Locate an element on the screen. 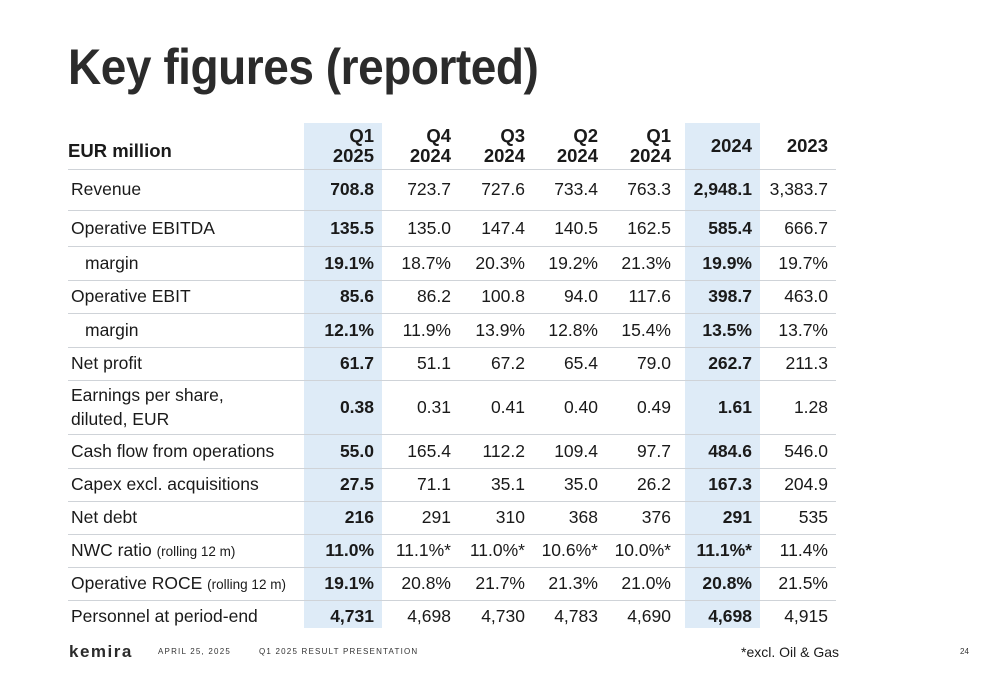 The image size is (1000, 685). table-cell: 4,915 is located at coordinates (806, 616).